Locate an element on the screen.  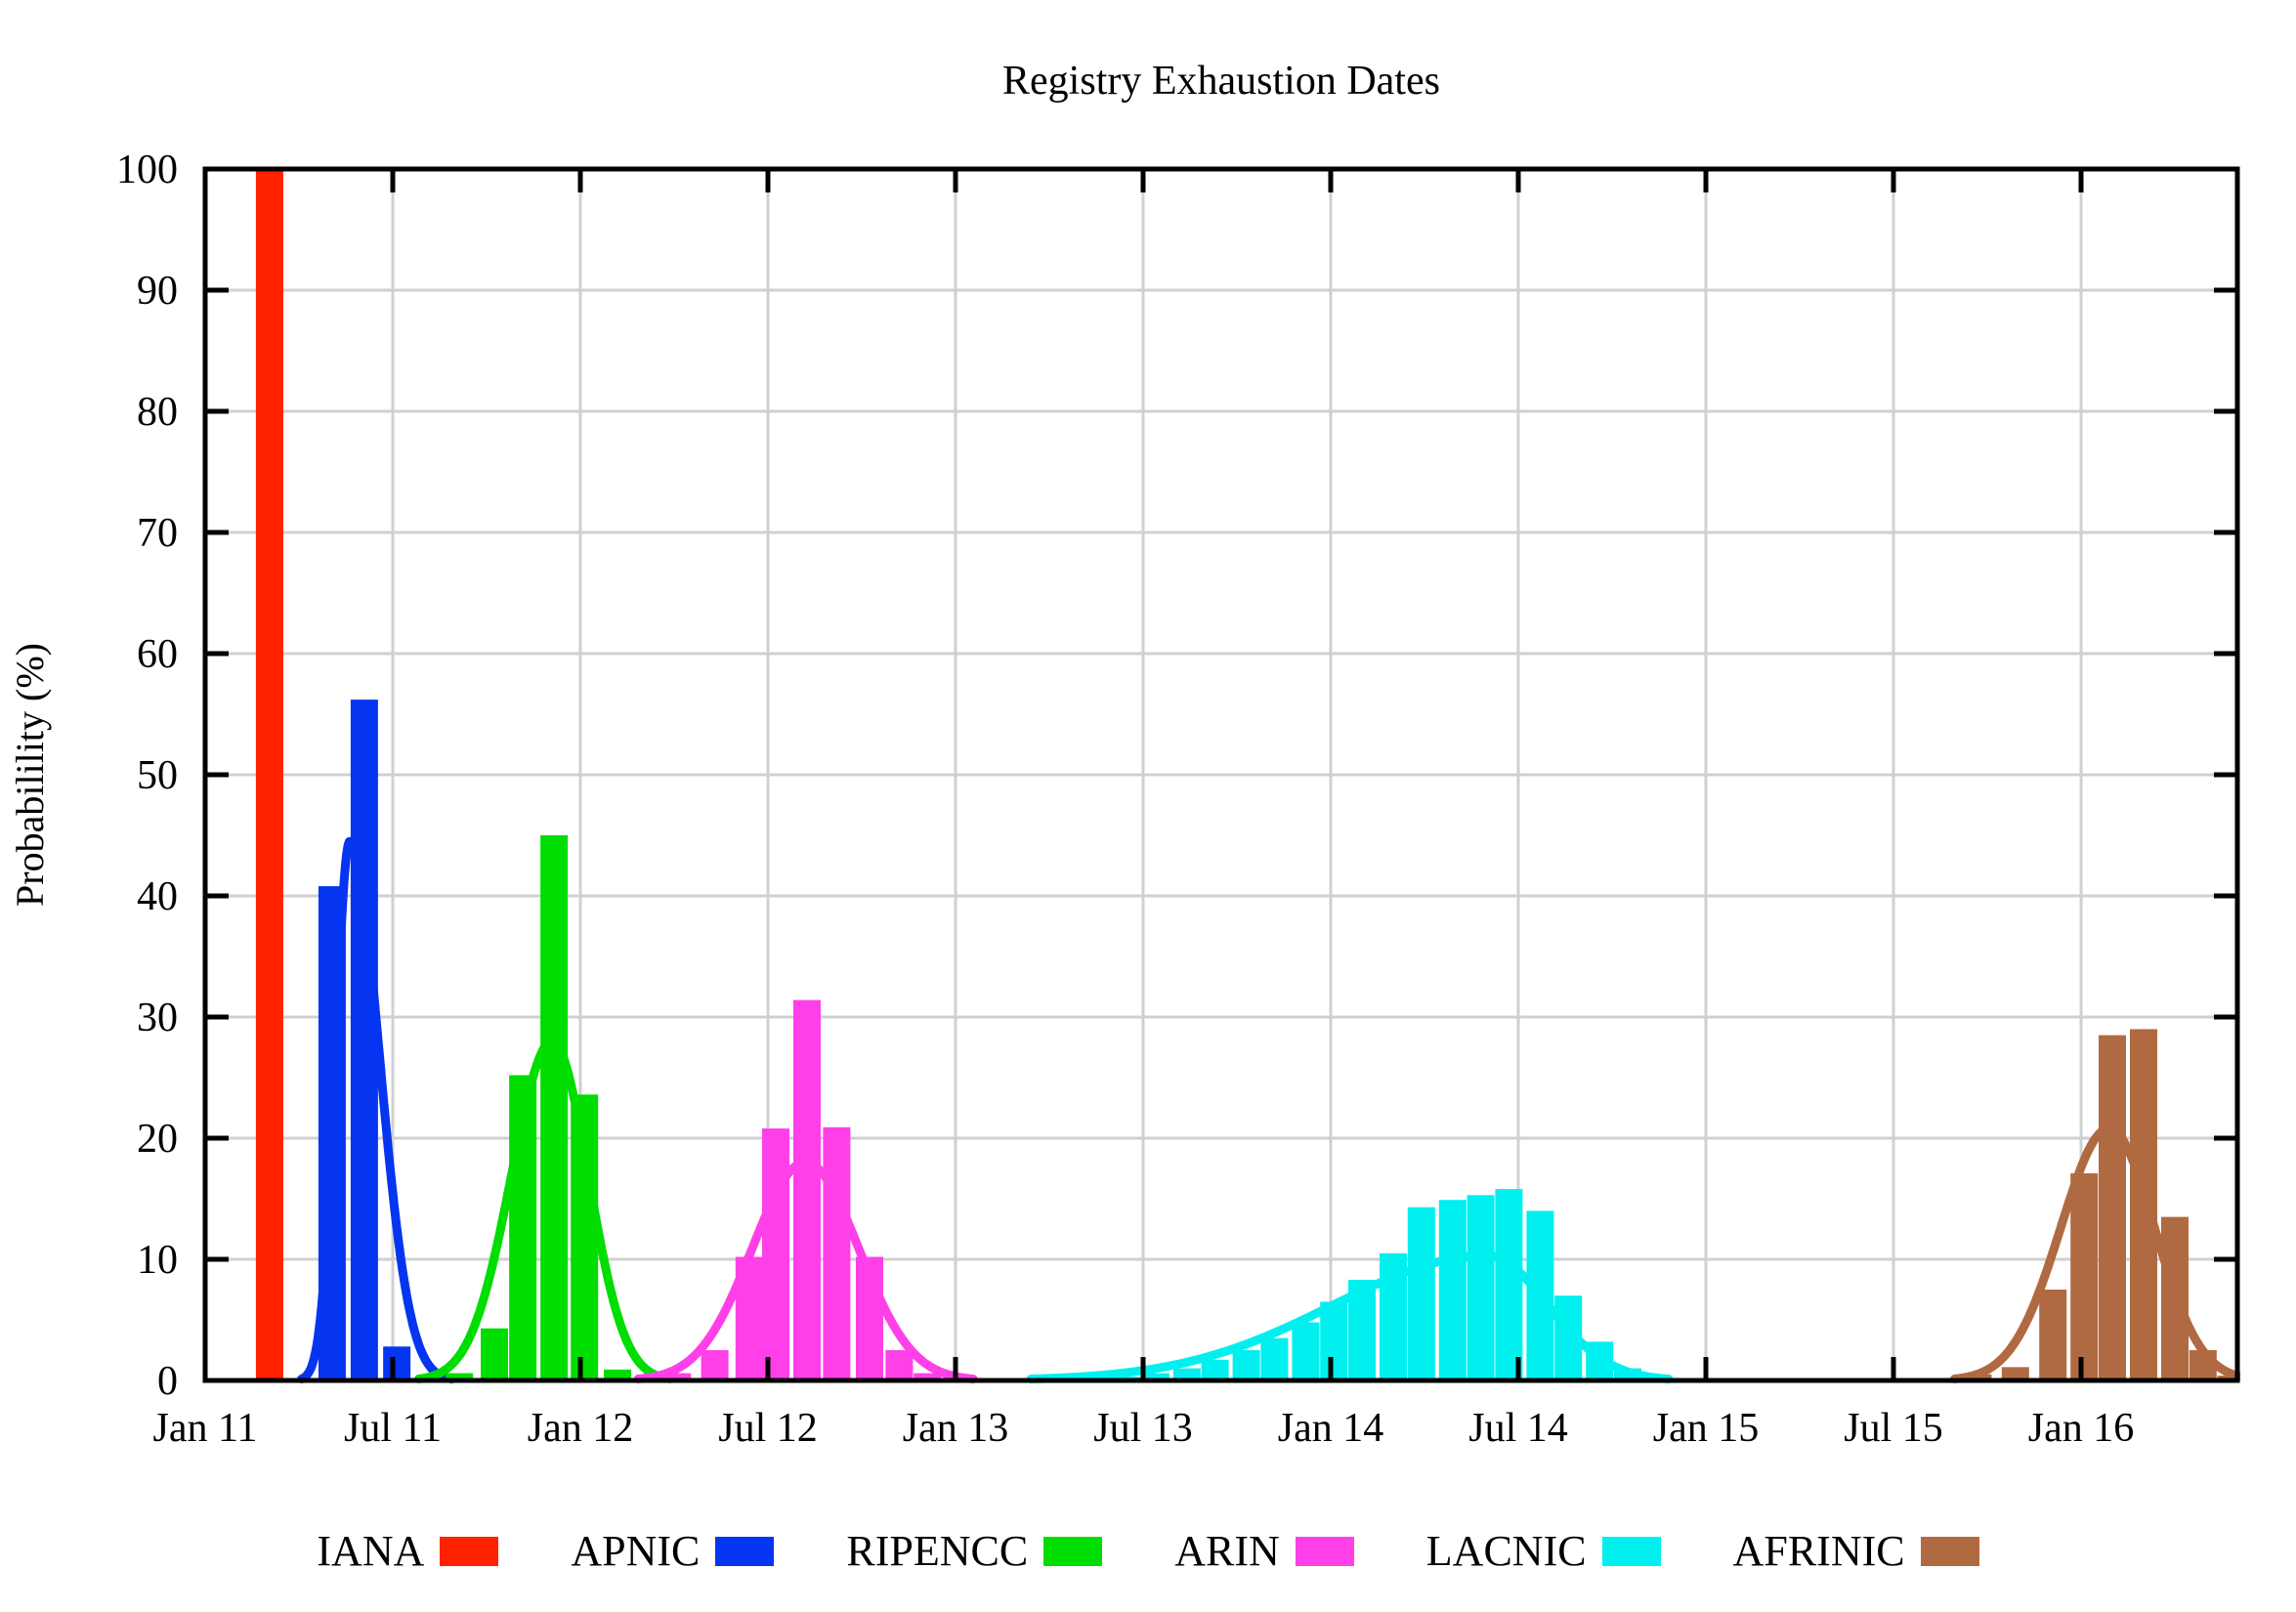
legend-label: AFRINIC is located at coordinates (1819, 1551).